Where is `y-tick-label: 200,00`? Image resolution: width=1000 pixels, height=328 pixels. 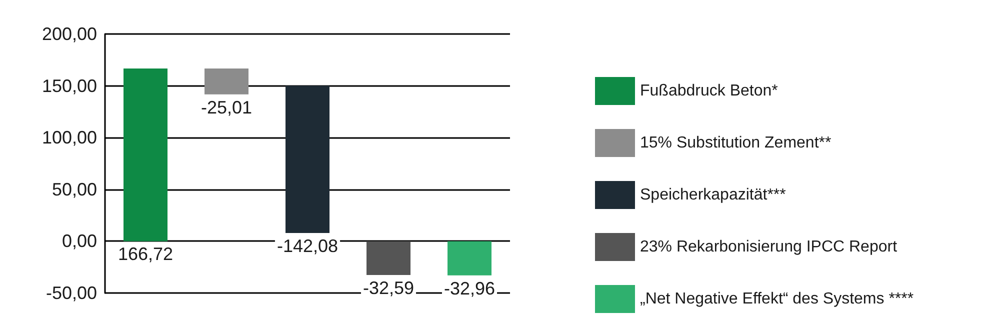
y-tick-label: 200,00 is located at coordinates (69, 34).